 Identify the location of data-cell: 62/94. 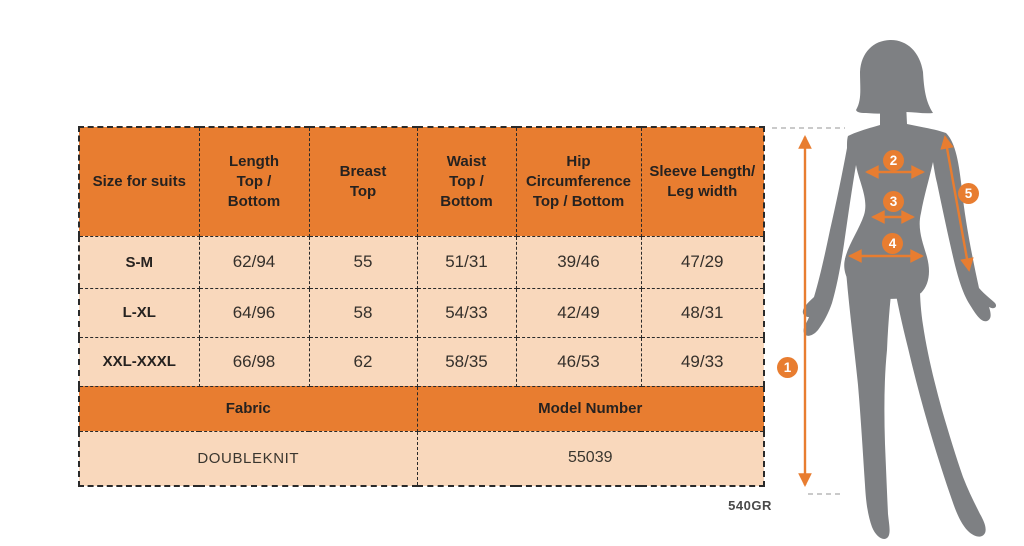
(254, 262).